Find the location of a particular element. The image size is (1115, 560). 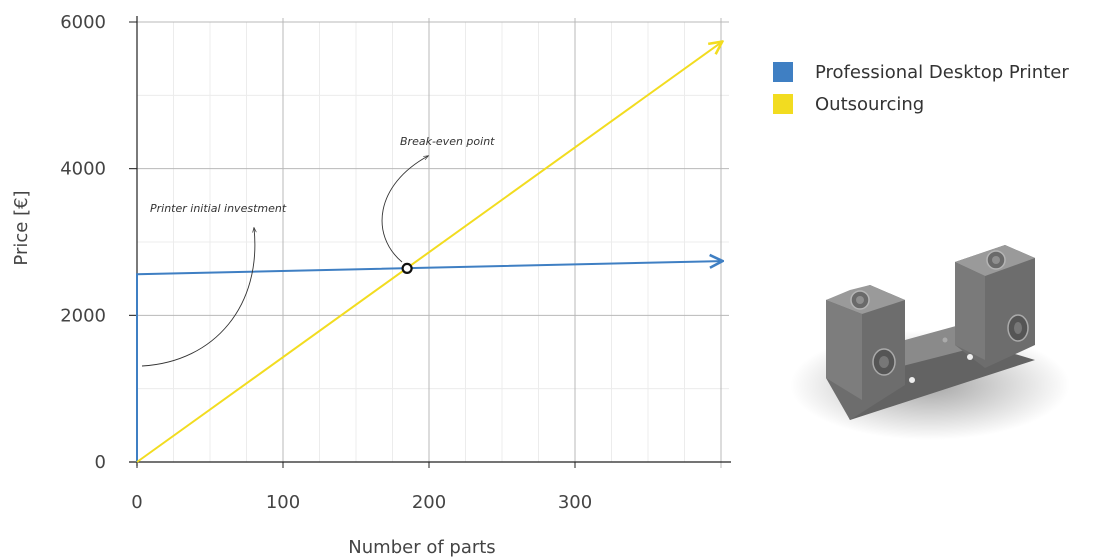

legend-label-outsourcing: Outsourcing is located at coordinates (870, 104).